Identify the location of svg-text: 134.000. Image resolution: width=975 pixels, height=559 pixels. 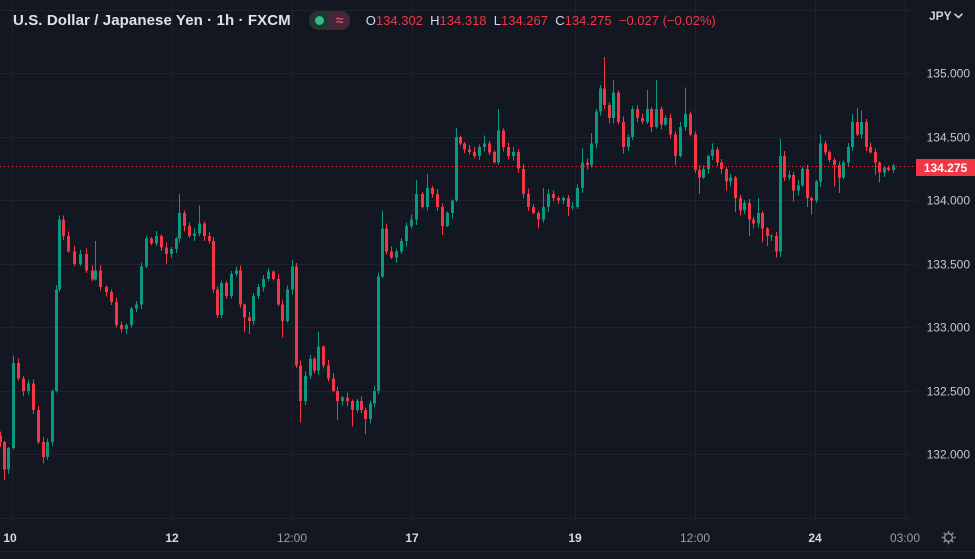
(949, 201).